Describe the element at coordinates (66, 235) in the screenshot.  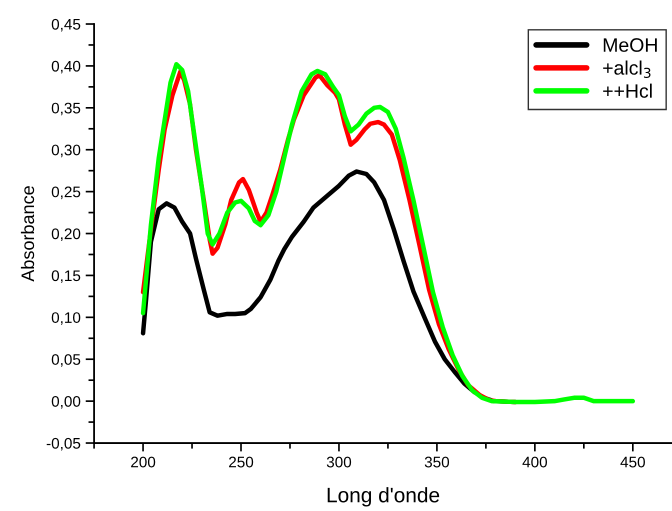
I see `y-tick-label: 0,20` at that location.